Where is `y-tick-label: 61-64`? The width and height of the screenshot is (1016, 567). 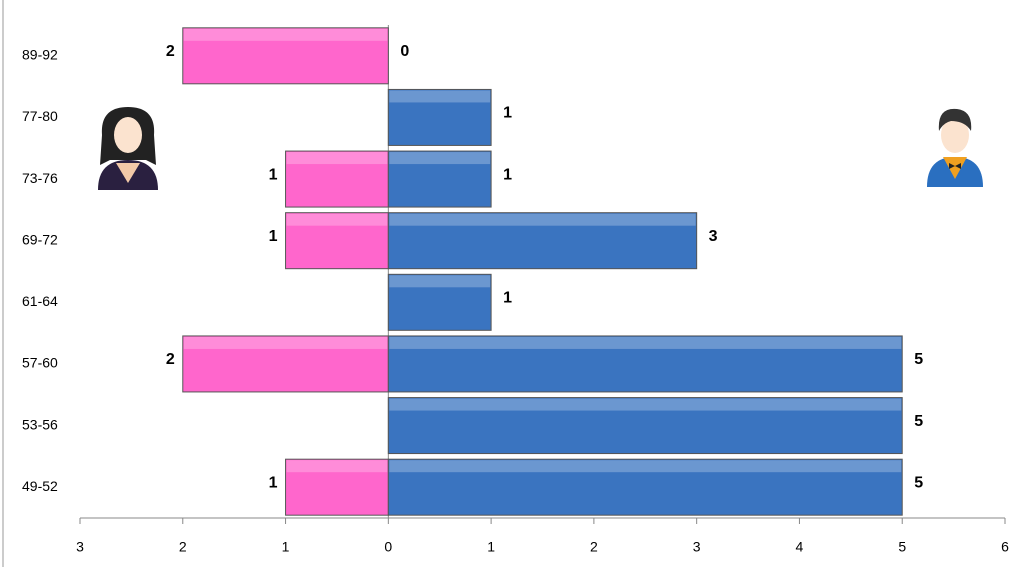 y-tick-label: 61-64 is located at coordinates (40, 301).